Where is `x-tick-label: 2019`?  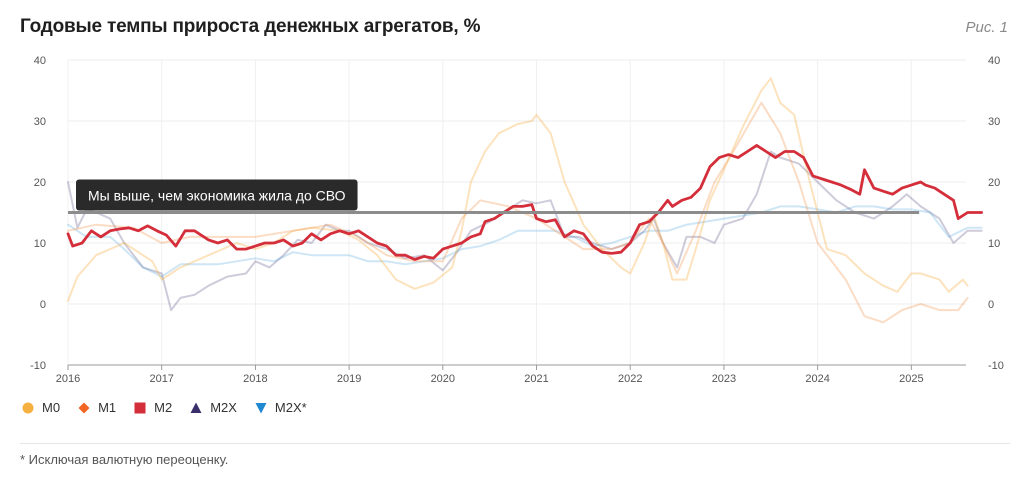
x-tick-label: 2019 is located at coordinates (349, 379).